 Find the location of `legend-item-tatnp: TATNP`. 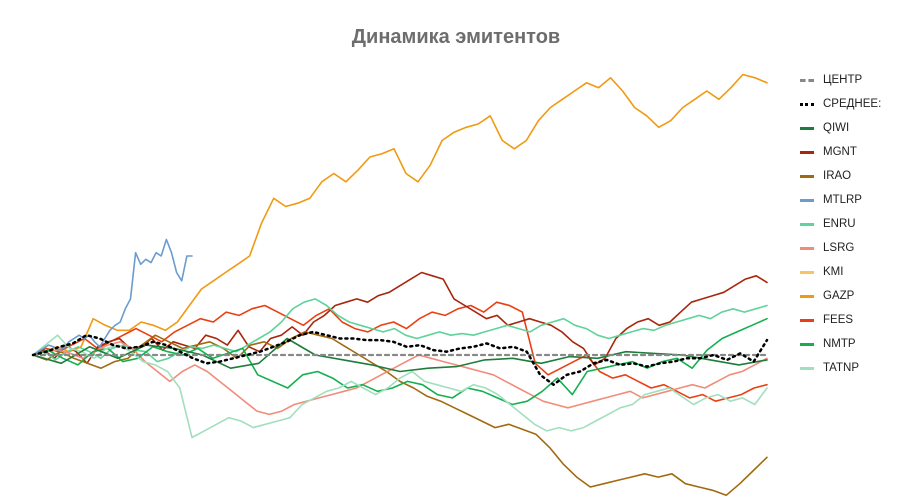

legend-item-tatnp: TATNP is located at coordinates (855, 368).